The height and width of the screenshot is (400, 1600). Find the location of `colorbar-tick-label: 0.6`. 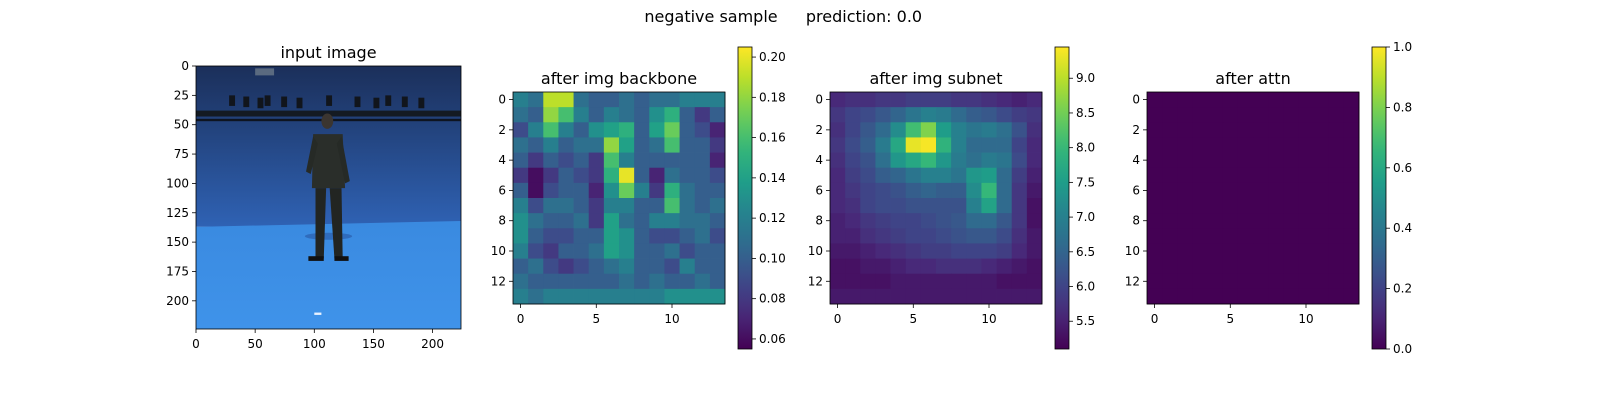

colorbar-tick-label: 0.6 is located at coordinates (1402, 168).